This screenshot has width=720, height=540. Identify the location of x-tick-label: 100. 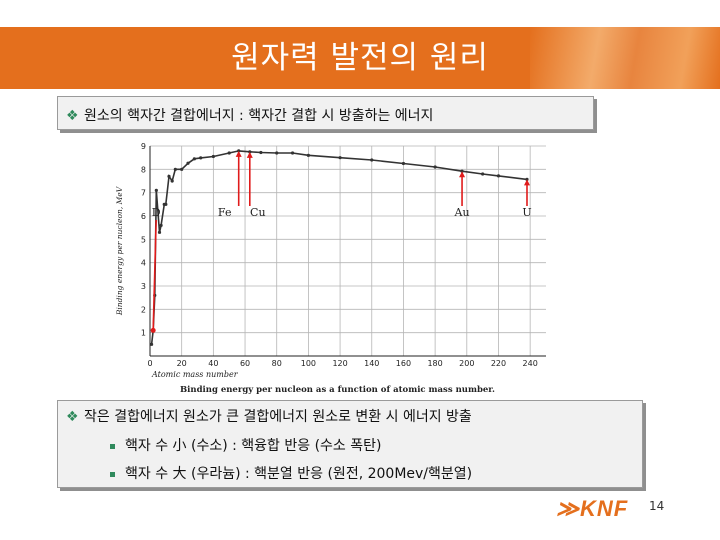
(308, 363).